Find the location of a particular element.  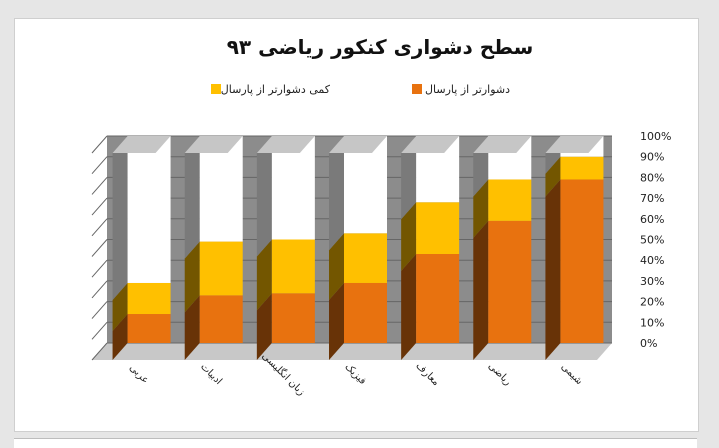

category-label: فیزیک is located at coordinates (356, 374).